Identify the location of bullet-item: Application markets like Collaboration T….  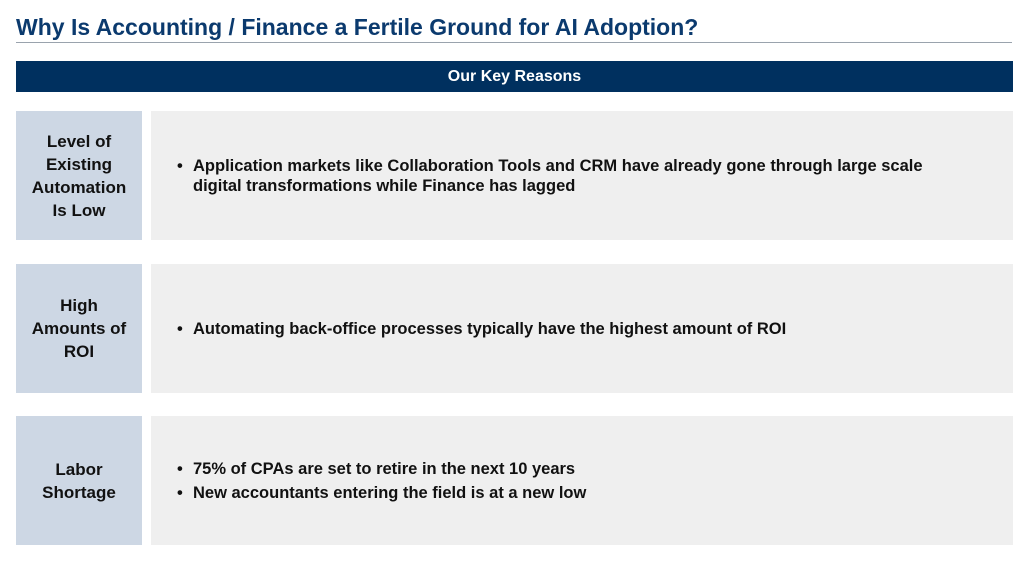
(575, 176).